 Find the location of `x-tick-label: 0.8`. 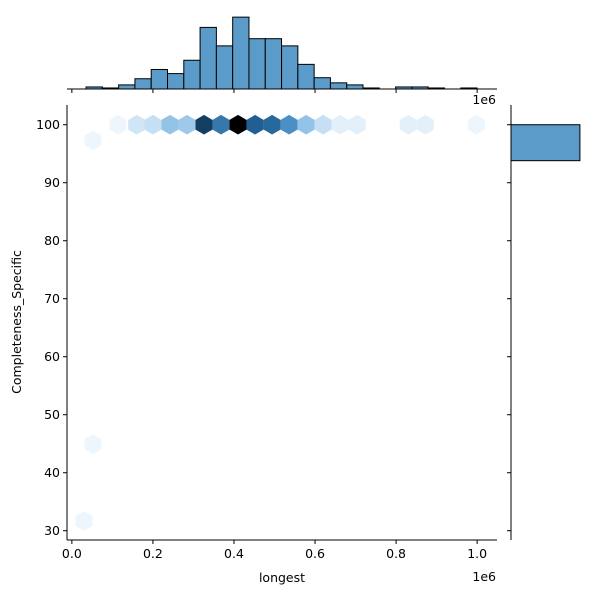

x-tick-label: 0.8 is located at coordinates (396, 553).